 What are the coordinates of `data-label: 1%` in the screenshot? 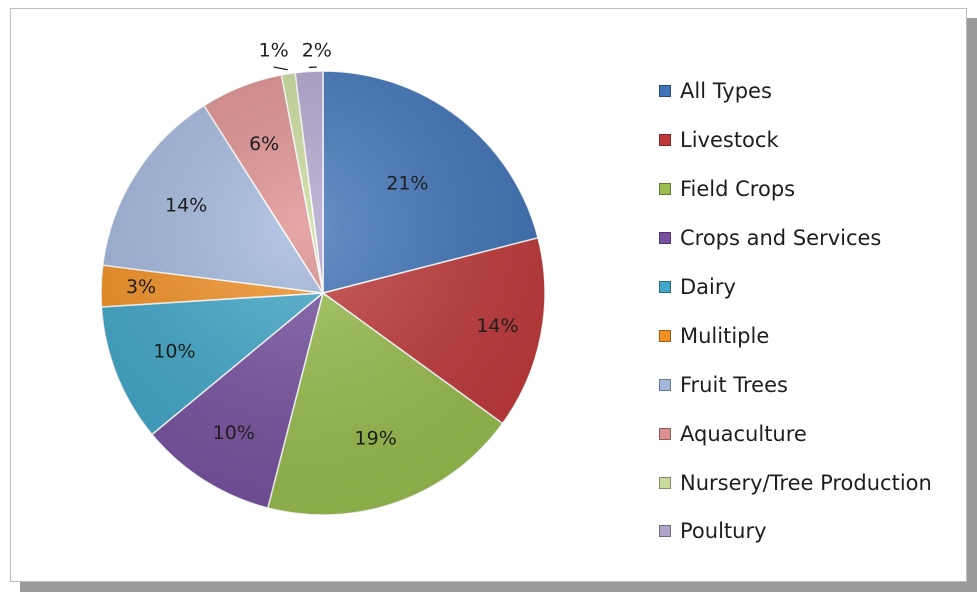 It's located at (274, 51).